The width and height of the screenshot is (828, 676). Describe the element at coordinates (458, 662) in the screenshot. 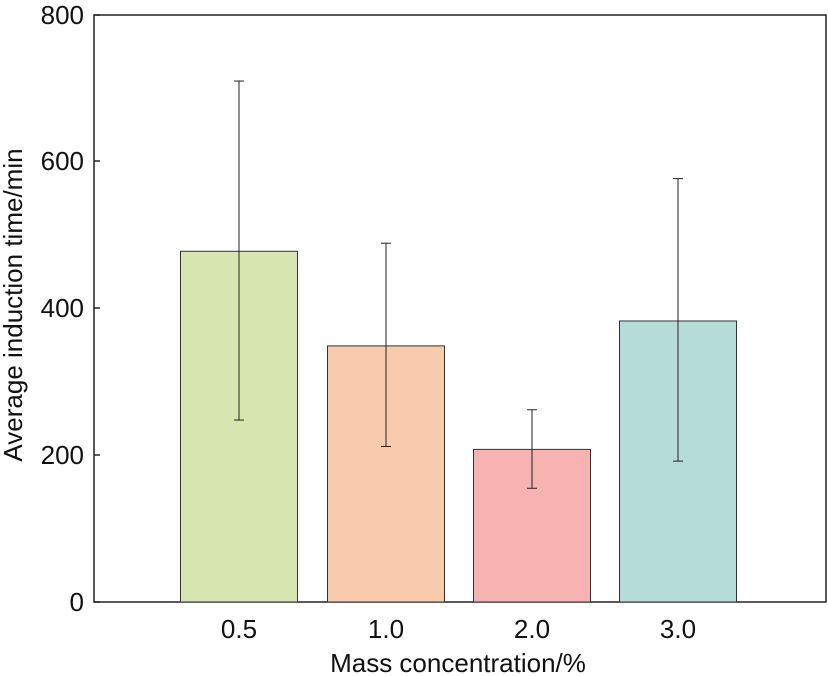

I see `x-axis-title: Mass concentration/%` at that location.